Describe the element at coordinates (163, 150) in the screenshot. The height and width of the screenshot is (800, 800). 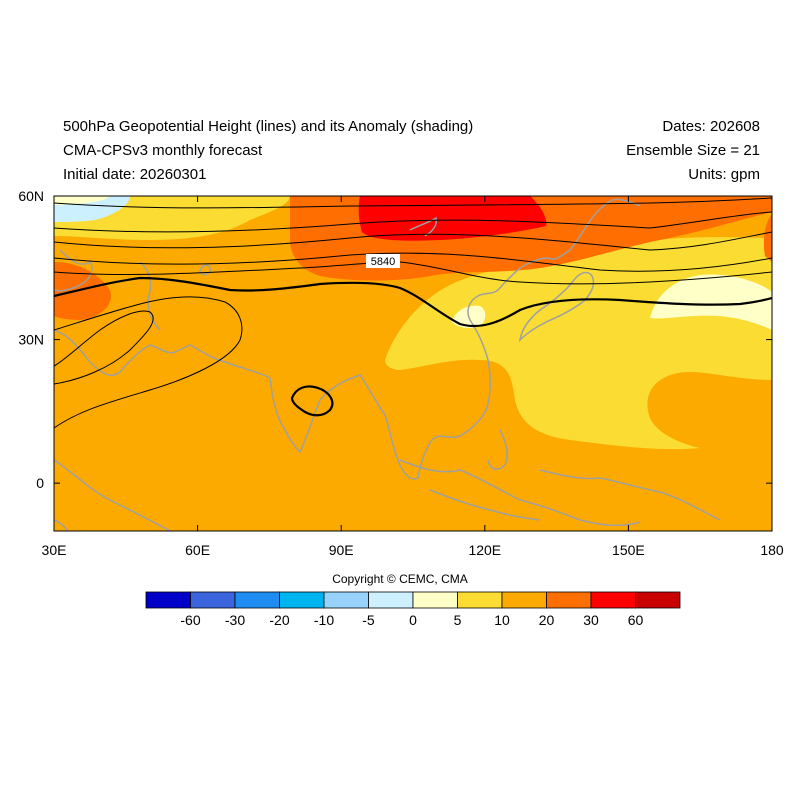
I see `model-name: CMA-CPSv3 monthly forecast` at that location.